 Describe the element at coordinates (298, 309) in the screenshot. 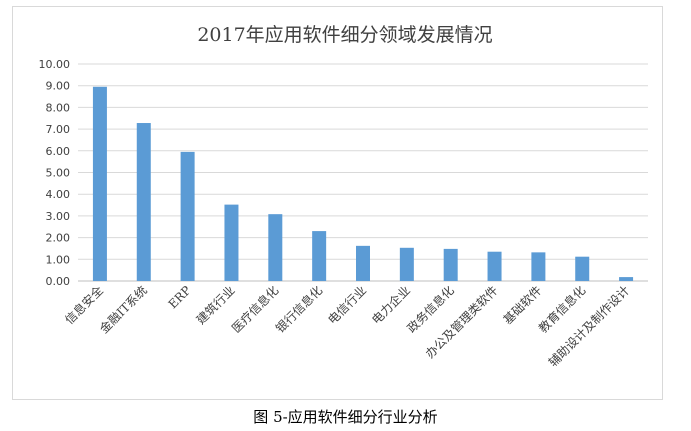

I see `x-tick-label: 银行信息化` at that location.